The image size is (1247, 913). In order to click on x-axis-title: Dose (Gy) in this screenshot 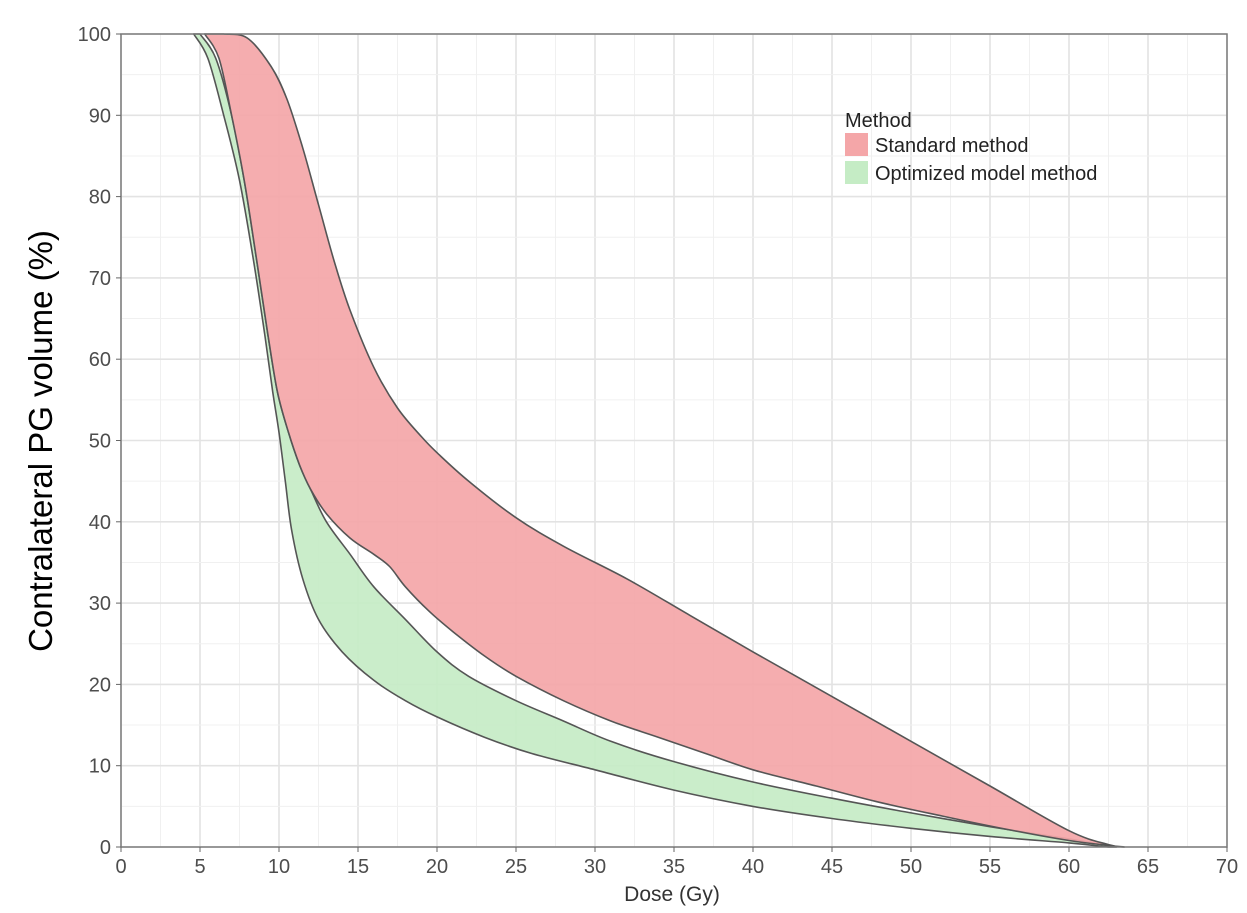, I will do `click(672, 894)`.